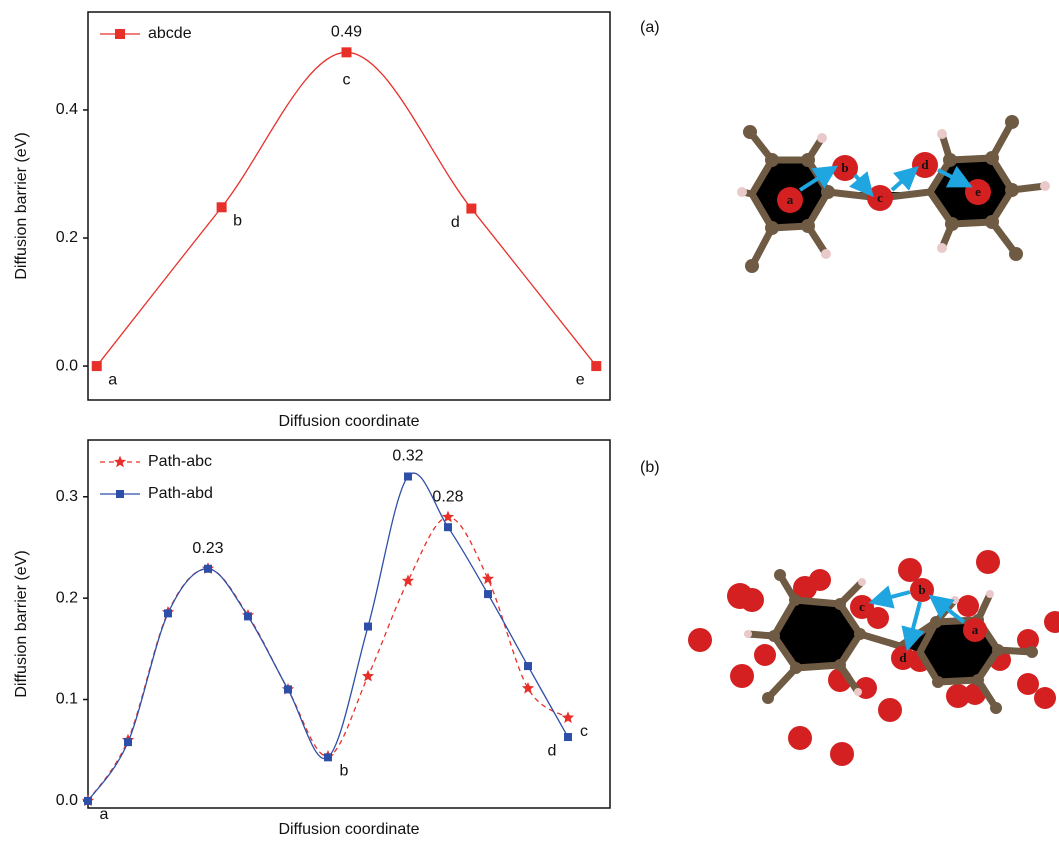 The width and height of the screenshot is (1059, 846). Describe the element at coordinates (580, 379) in the screenshot. I see `point-label: e` at that location.